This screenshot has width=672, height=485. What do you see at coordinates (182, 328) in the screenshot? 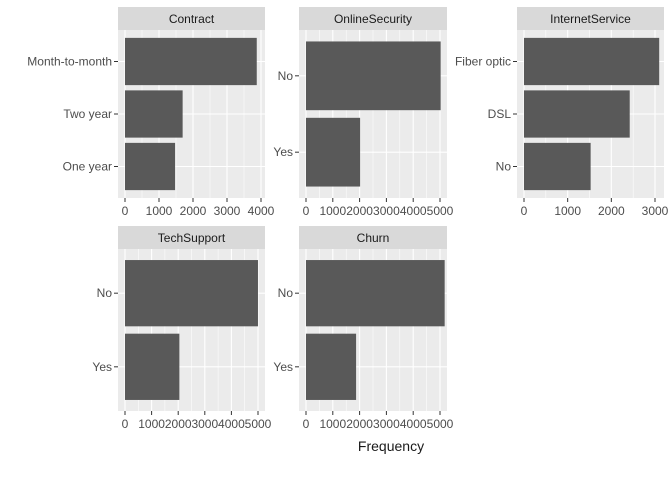
I see `facet-panel-techsupport: TechSupport No Yes 0 1000 2000 3000 4000 5000` at bounding box center [182, 328].